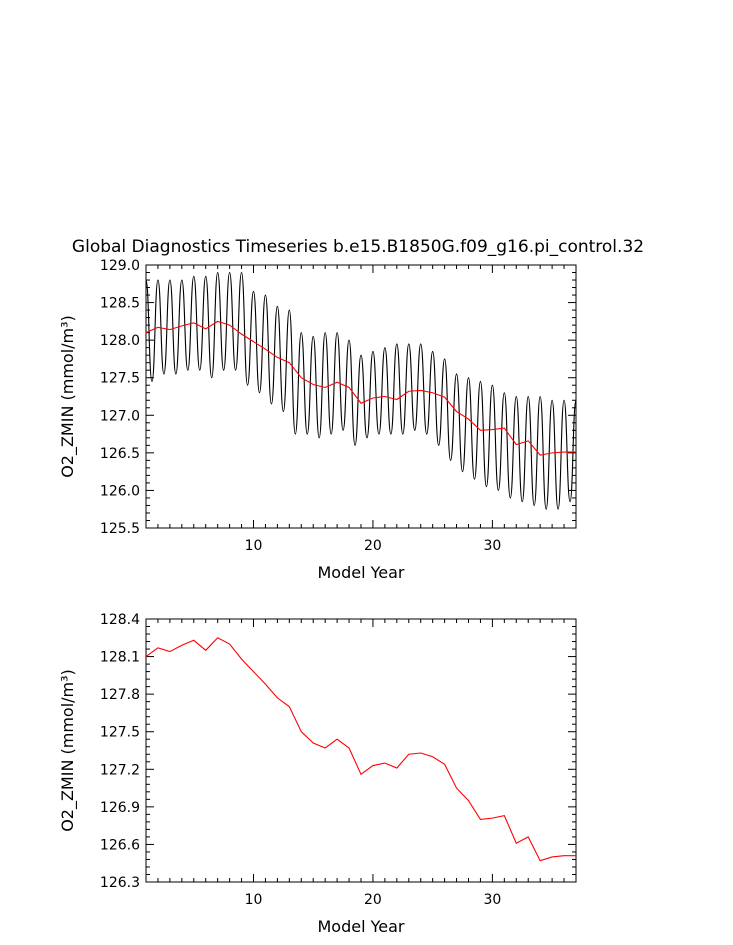  Describe the element at coordinates (120, 770) in the screenshot. I see `bottom-y-tick-label: 127.2` at that location.